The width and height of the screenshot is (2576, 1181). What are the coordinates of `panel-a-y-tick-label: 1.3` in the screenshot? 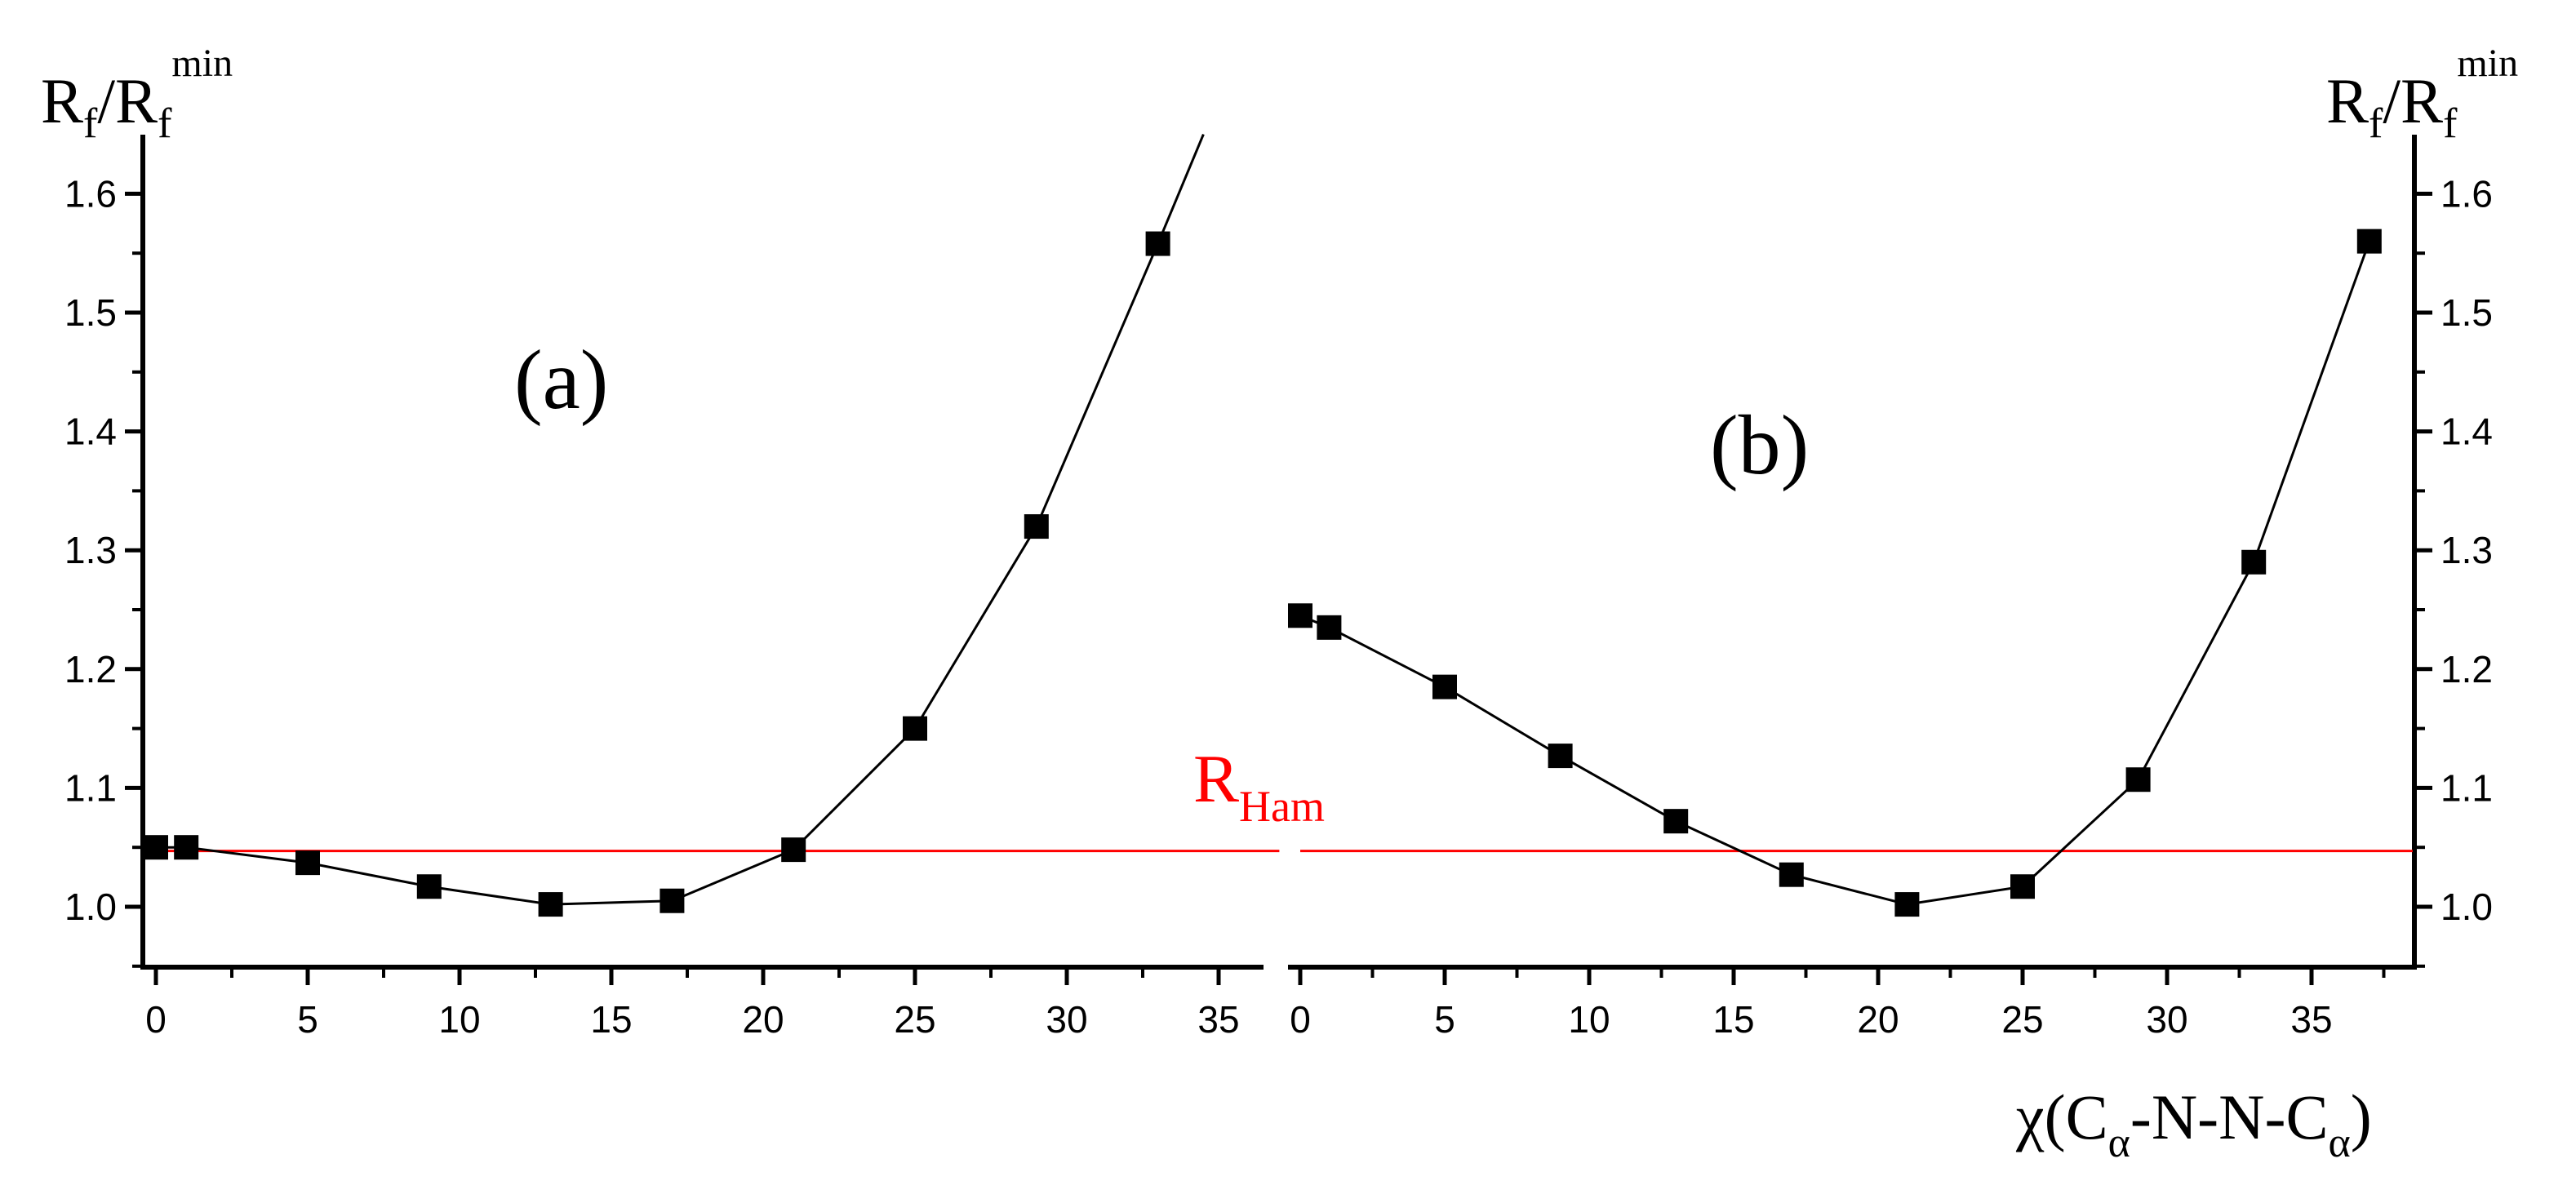 It's located at (90, 550).